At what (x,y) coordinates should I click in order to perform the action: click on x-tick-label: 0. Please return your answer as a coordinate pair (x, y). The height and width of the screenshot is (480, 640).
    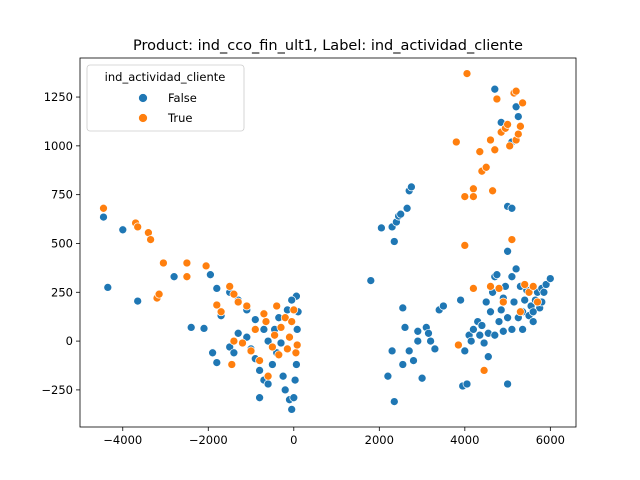
    Looking at the image, I should click on (293, 440).